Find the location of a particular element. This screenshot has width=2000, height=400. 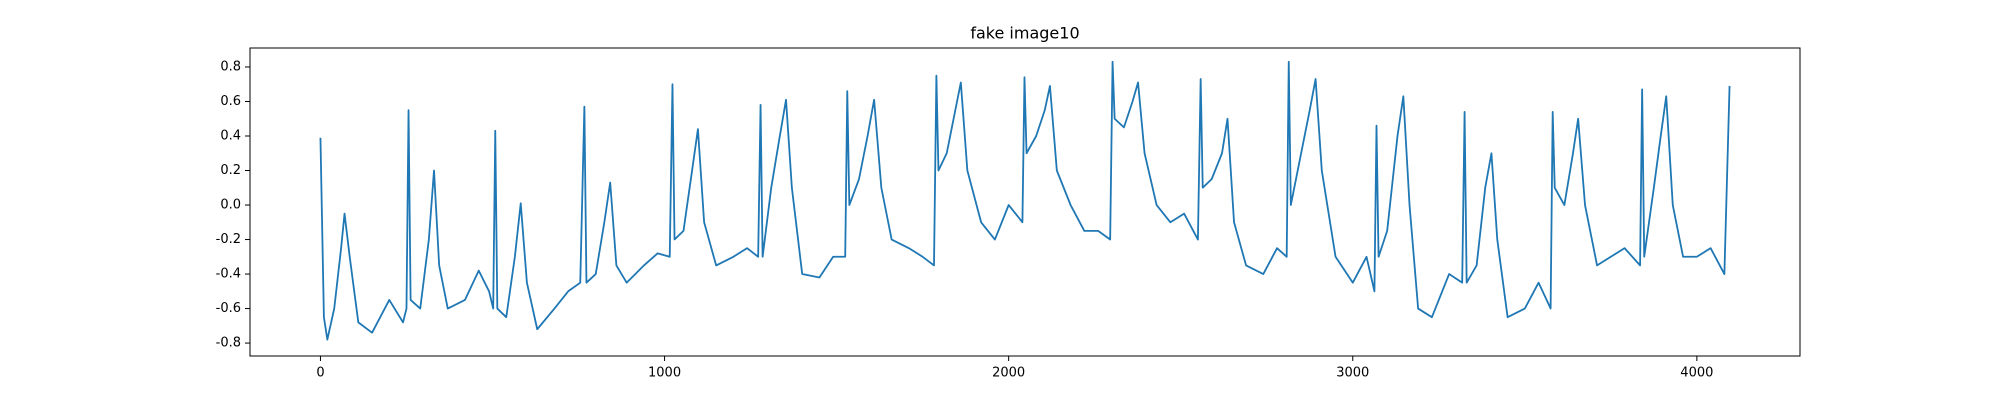

x-tick-label: 3000 is located at coordinates (1352, 373).